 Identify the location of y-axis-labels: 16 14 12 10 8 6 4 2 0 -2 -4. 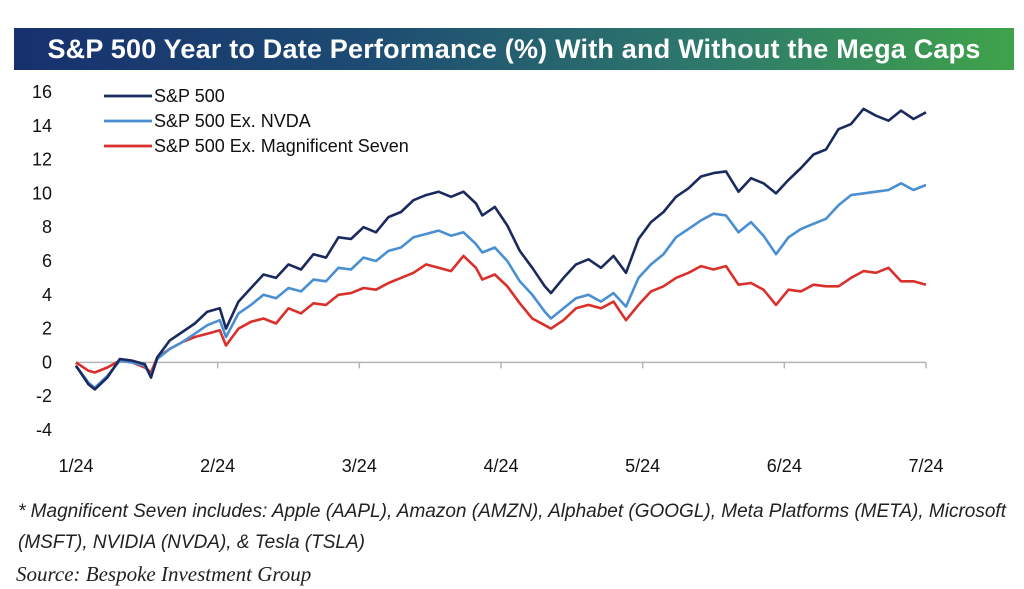
(42, 261).